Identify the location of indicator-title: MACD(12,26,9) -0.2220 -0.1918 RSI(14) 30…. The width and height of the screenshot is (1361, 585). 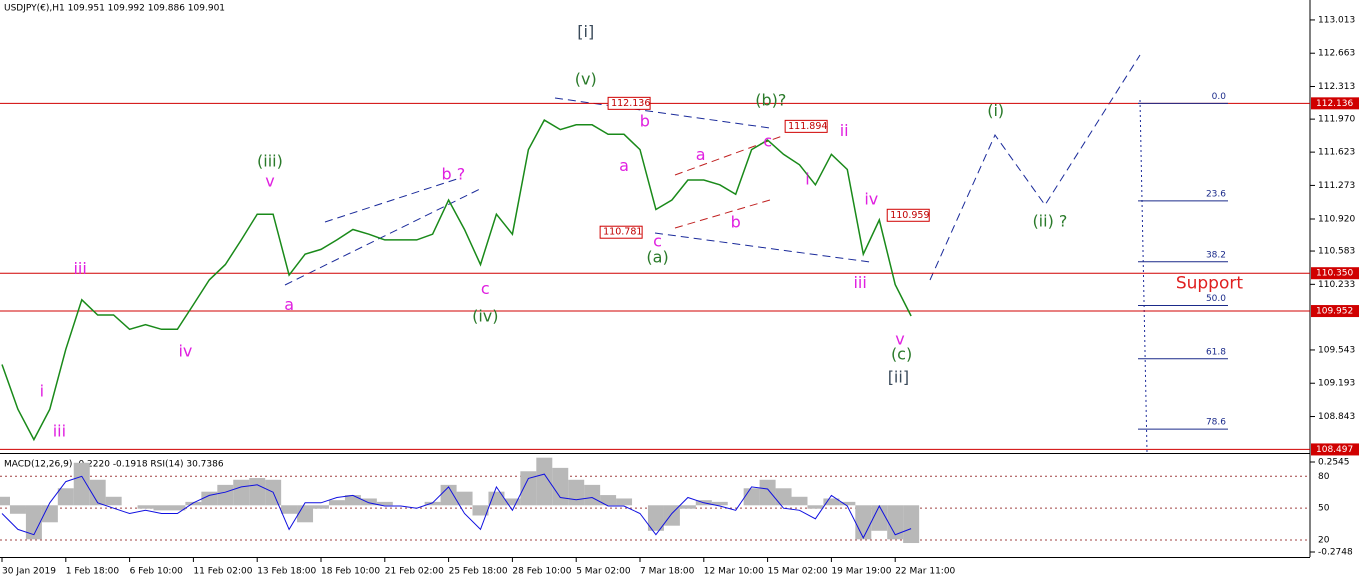
(114, 465).